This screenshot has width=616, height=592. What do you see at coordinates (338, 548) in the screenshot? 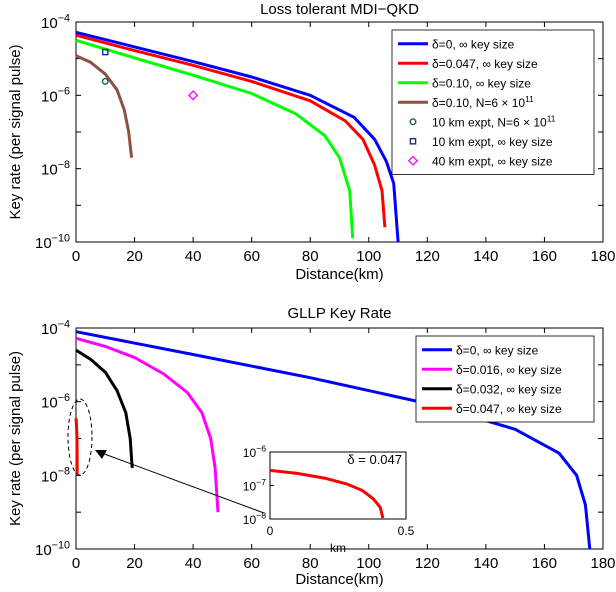
I see `inset-x-axis-label: km` at bounding box center [338, 548].